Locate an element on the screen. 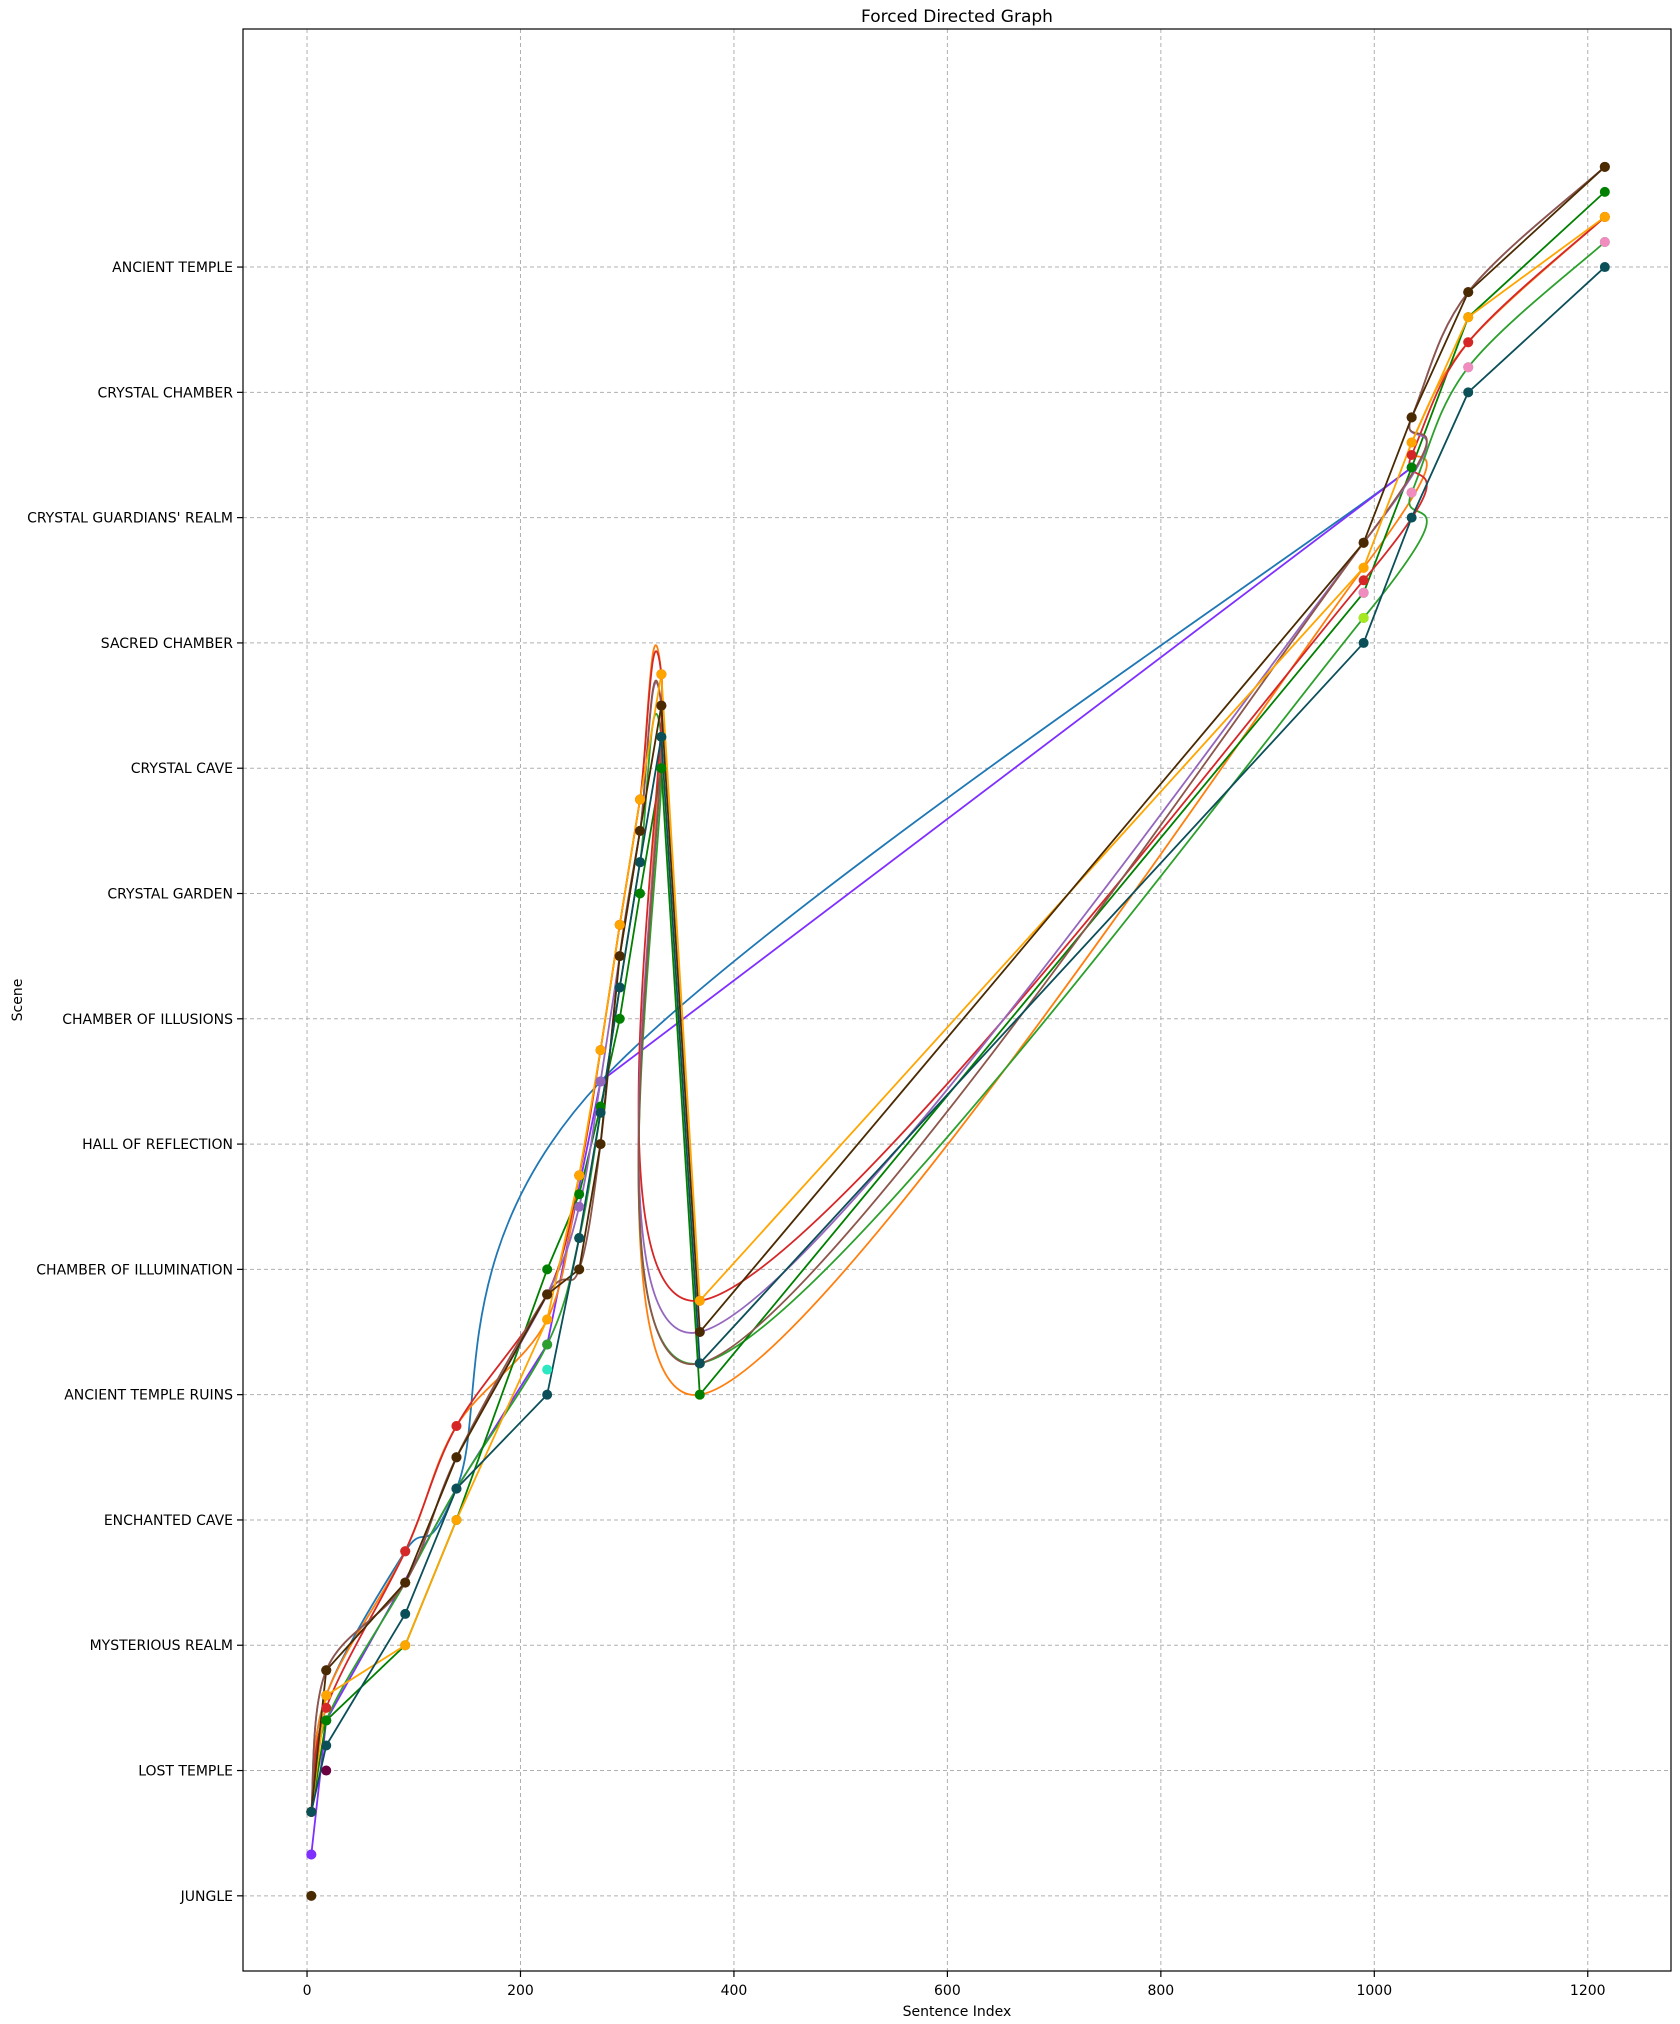  y-tick-label: HALL OF REFLECTION is located at coordinates (157, 1145).